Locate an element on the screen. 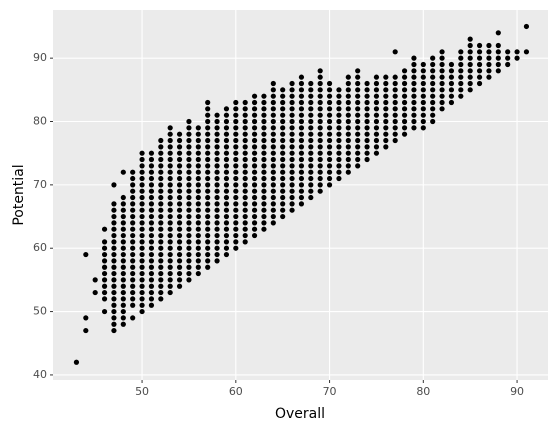  y-tick-label: 90 is located at coordinates (40, 57).